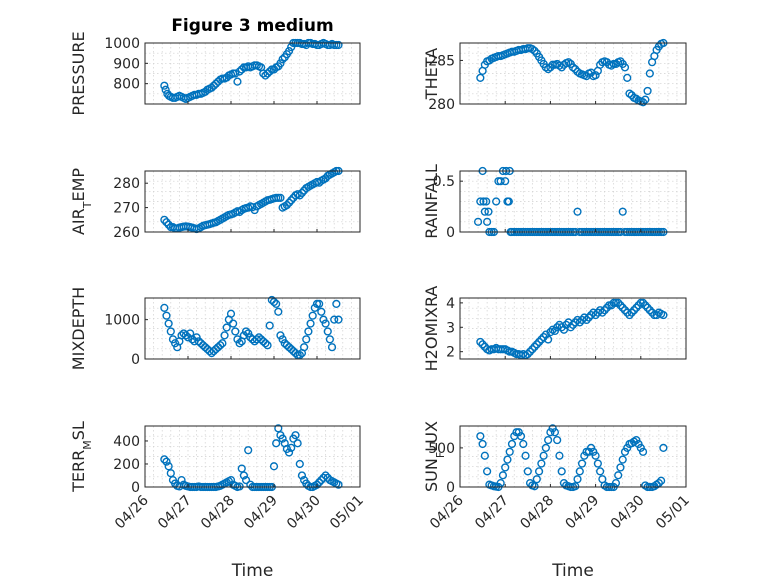  Describe the element at coordinates (492, 513) in the screenshot. I see `x-tick-label: 04/27` at that location.